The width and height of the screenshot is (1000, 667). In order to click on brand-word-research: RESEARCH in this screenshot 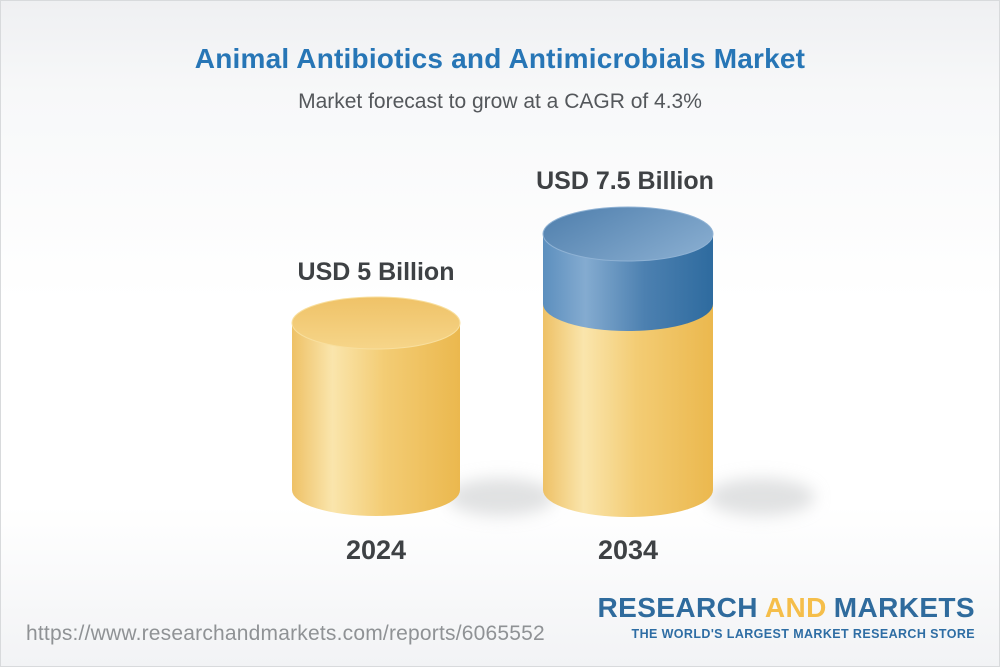, I will do `click(677, 607)`.